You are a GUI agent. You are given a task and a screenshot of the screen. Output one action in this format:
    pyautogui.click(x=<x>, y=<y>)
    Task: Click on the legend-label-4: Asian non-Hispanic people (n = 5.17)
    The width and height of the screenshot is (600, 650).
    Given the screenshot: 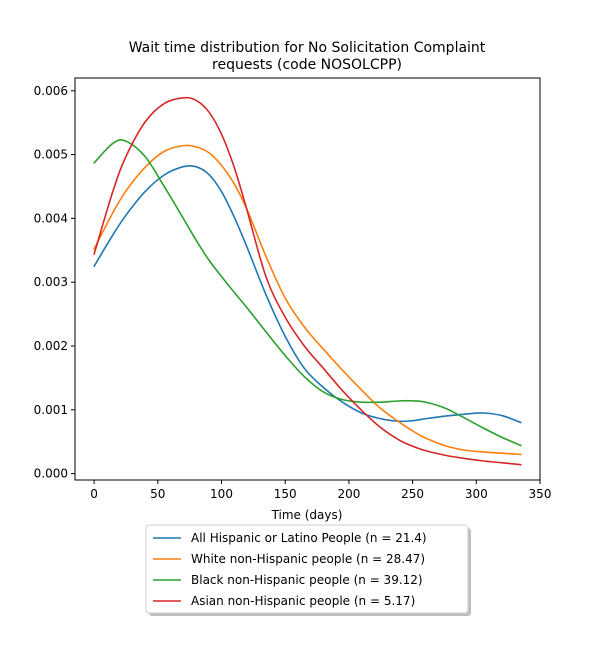 What is the action you would take?
    pyautogui.click(x=303, y=601)
    